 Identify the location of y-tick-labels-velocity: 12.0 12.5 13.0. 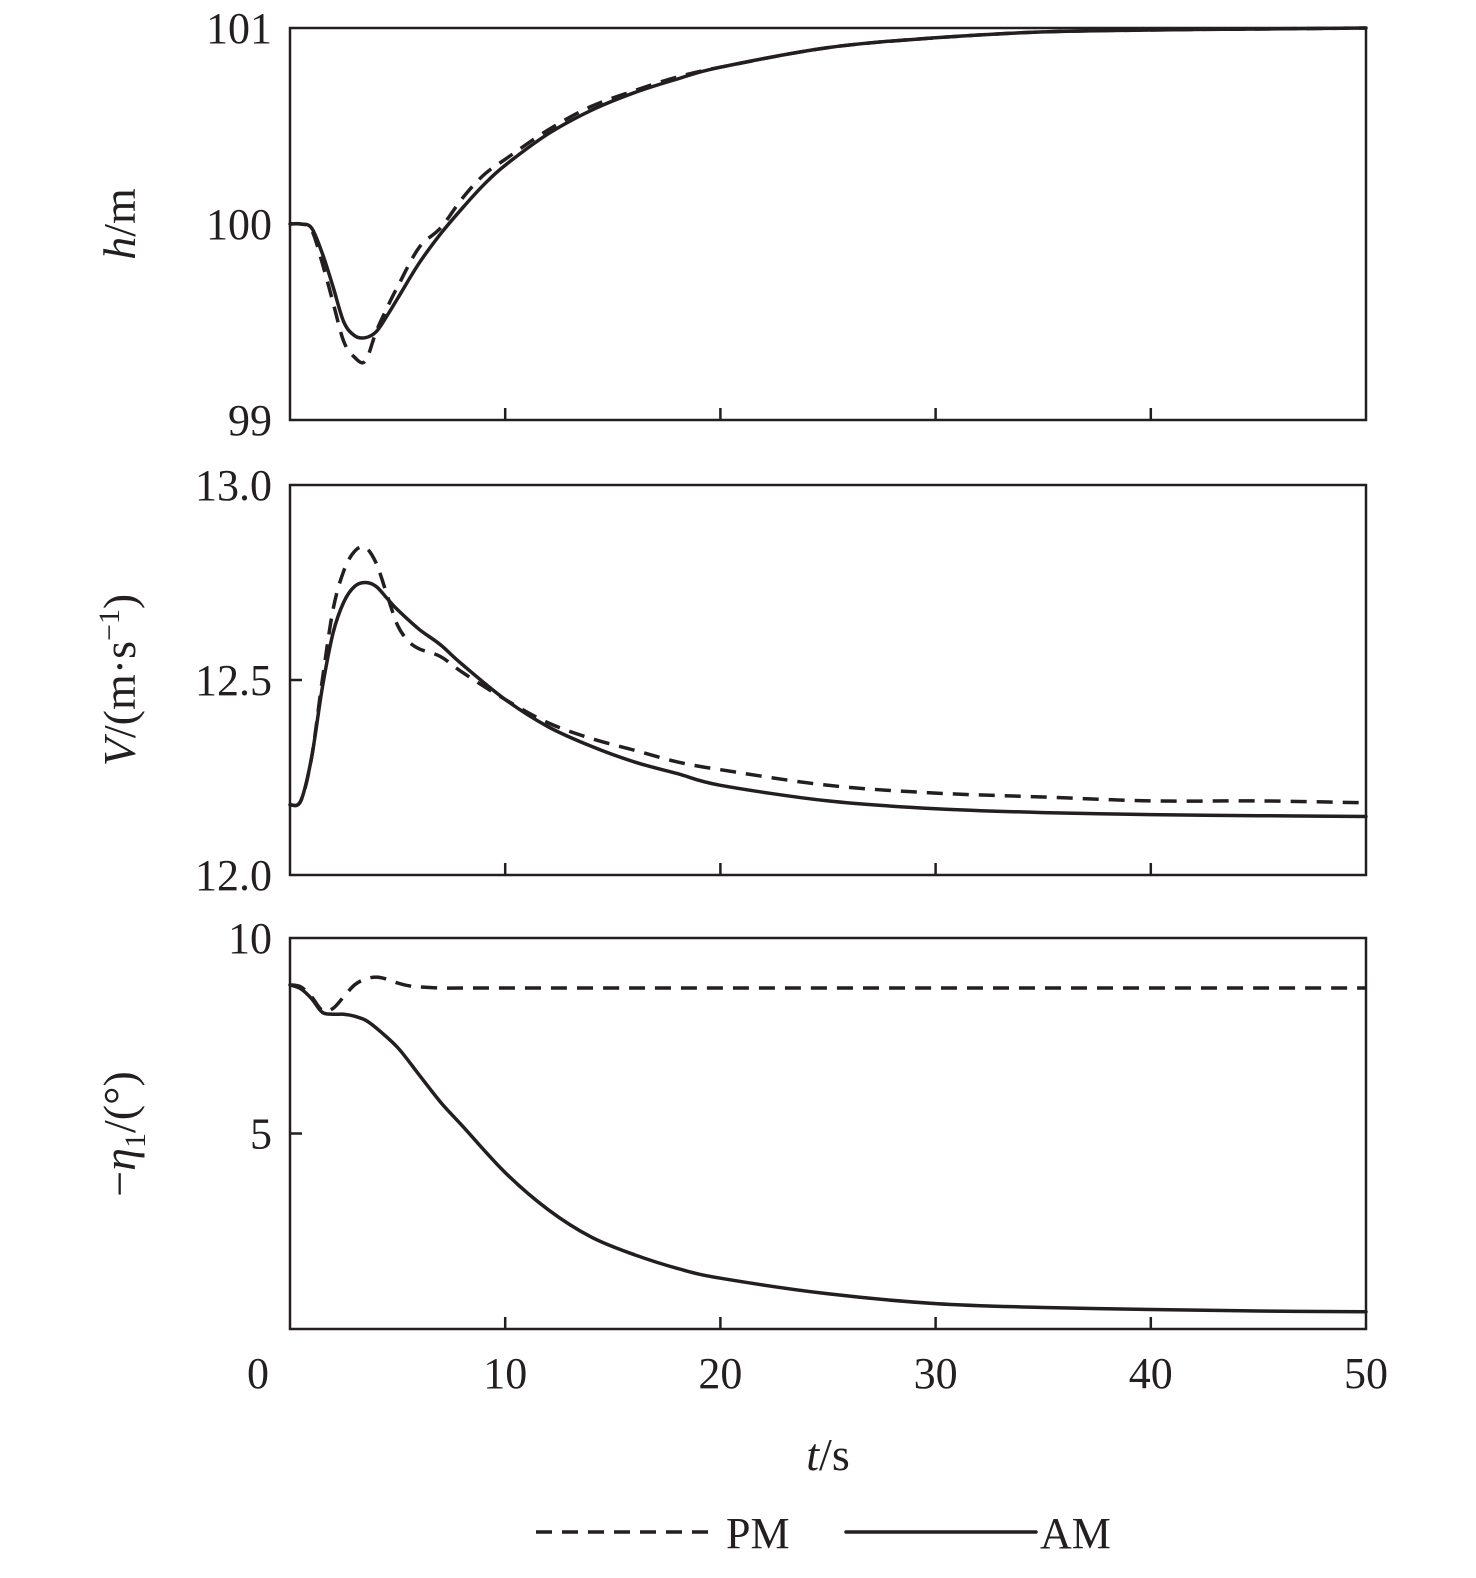
(233, 680).